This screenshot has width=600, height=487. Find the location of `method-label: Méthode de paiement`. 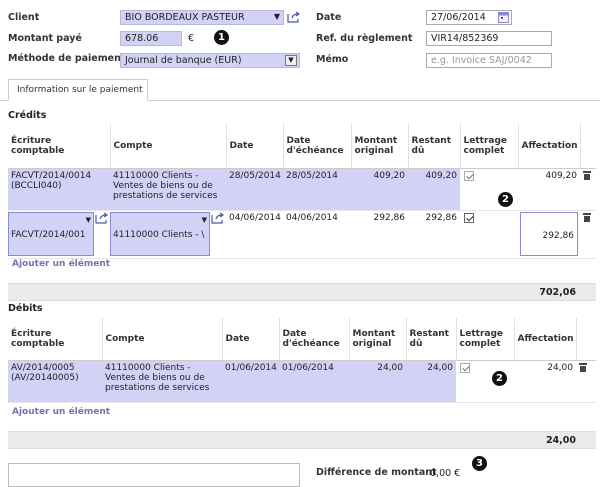

method-label: Méthode de paiement is located at coordinates (67, 58).